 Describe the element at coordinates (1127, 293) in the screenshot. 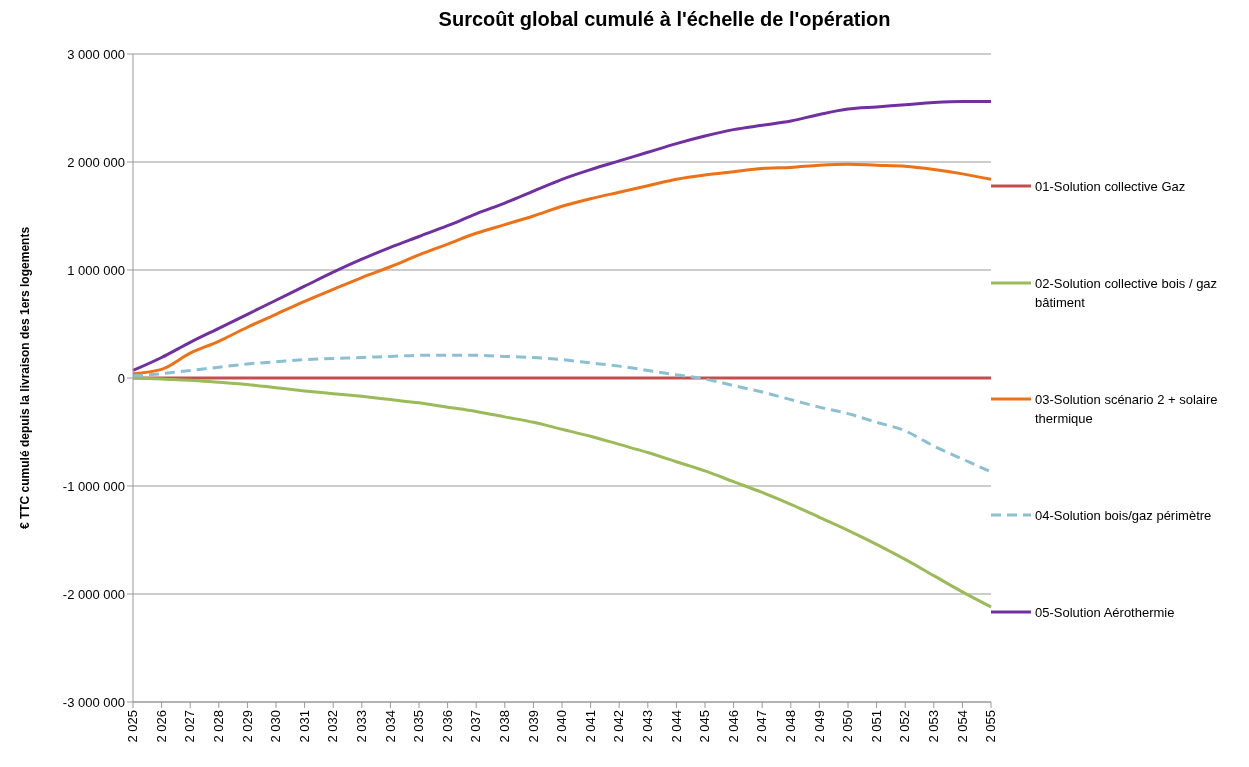

I see `legend-label: 02-Solution collective bois / gaz bâtiment` at that location.